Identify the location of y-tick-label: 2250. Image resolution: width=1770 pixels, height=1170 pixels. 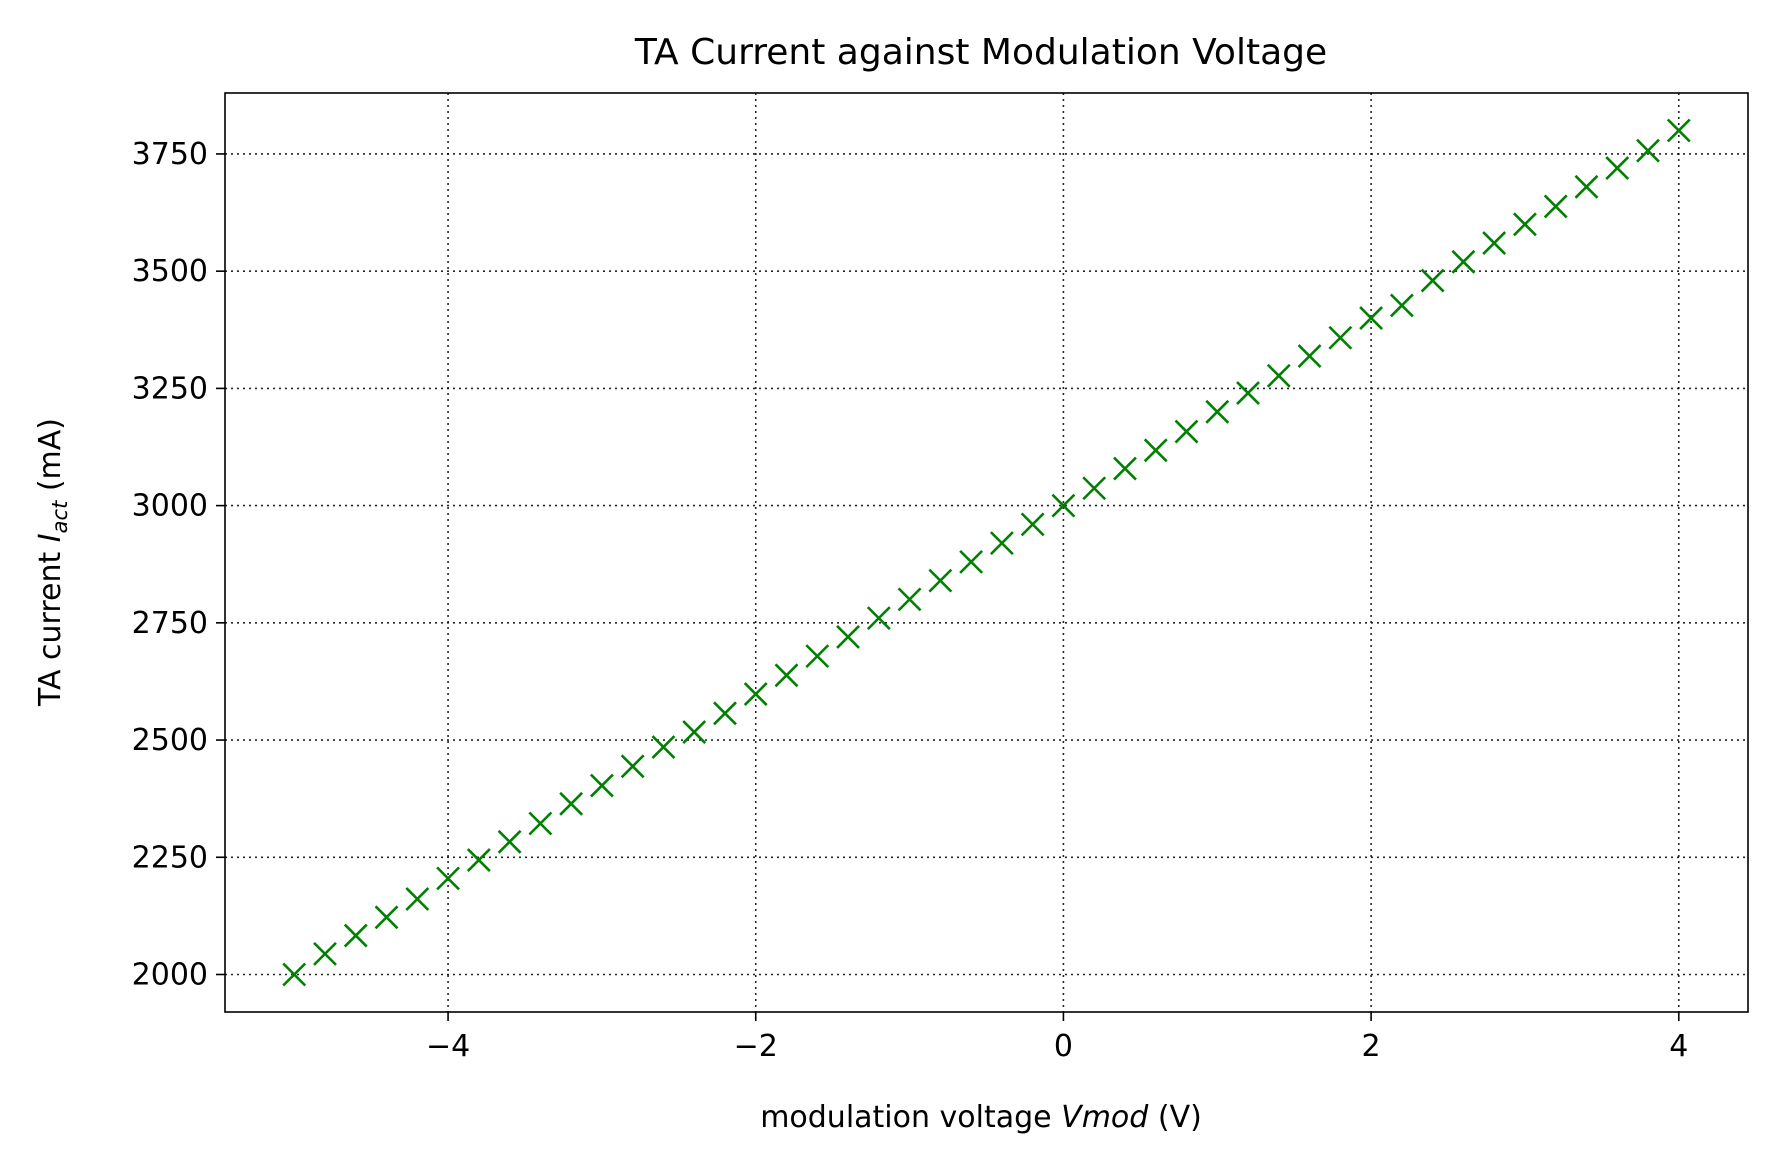
(170, 857).